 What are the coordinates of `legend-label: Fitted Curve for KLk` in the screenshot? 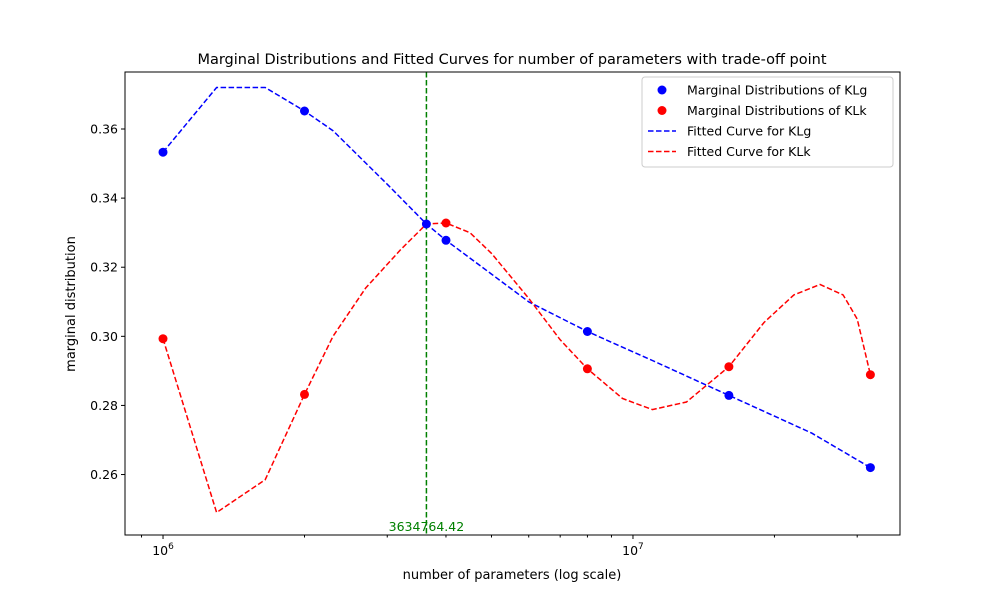 It's located at (749, 151).